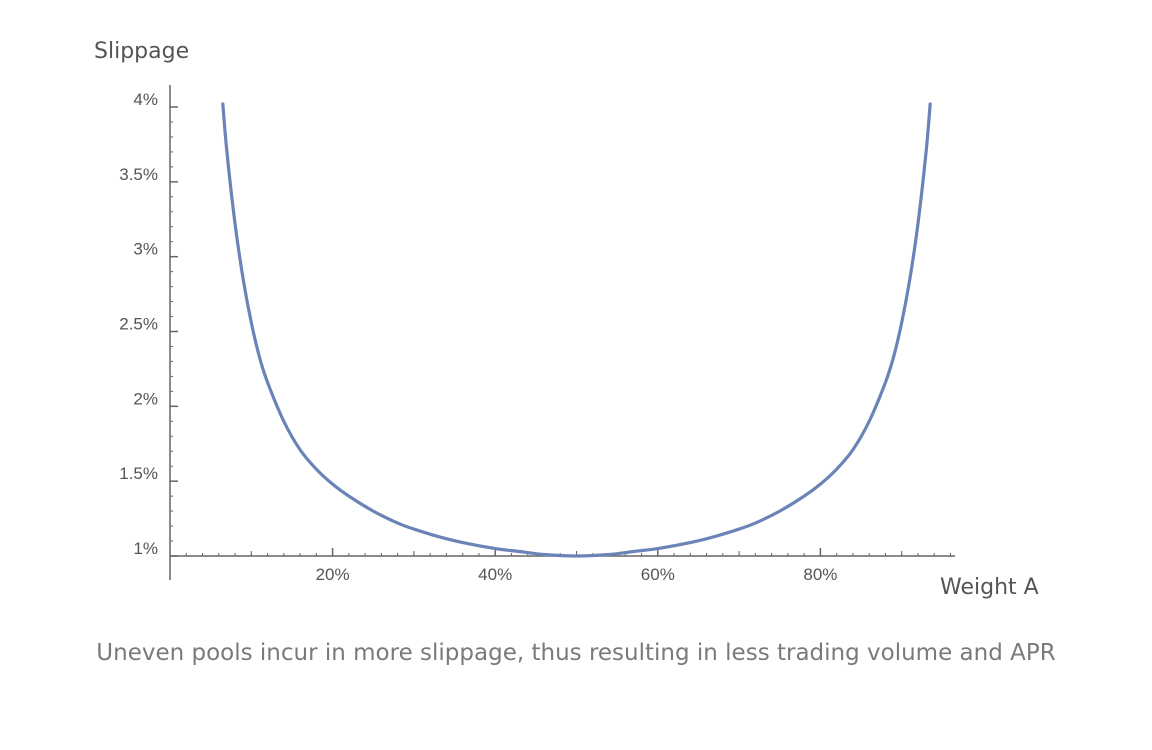 The width and height of the screenshot is (1152, 750). I want to click on y-tick-label: 4%, so click(145, 99).